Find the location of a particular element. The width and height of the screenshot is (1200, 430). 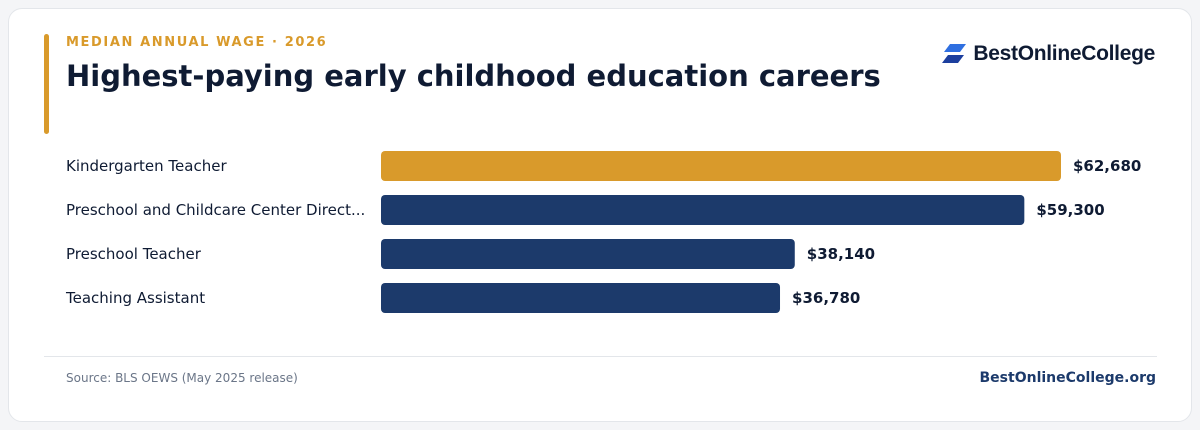

value-label: $38,140 is located at coordinates (841, 254).